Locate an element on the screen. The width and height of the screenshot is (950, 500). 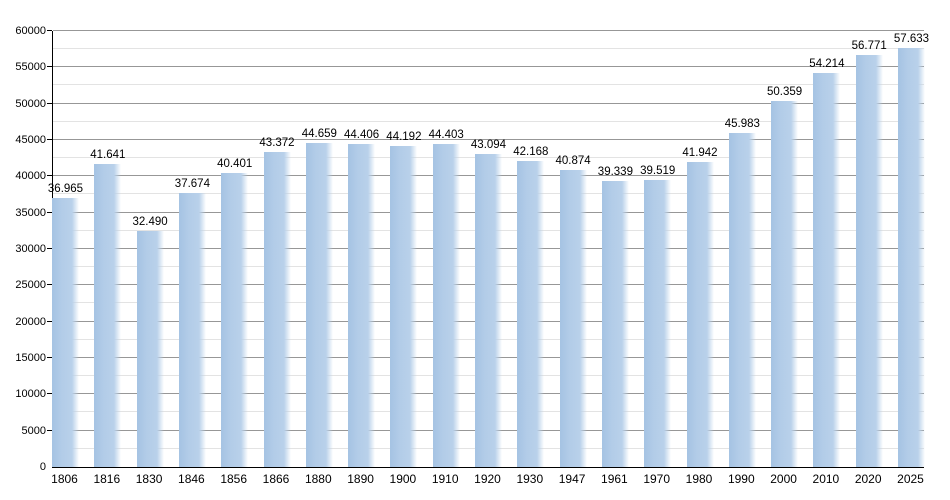
y-axis-tick-label: 5000 is located at coordinates (33, 430).